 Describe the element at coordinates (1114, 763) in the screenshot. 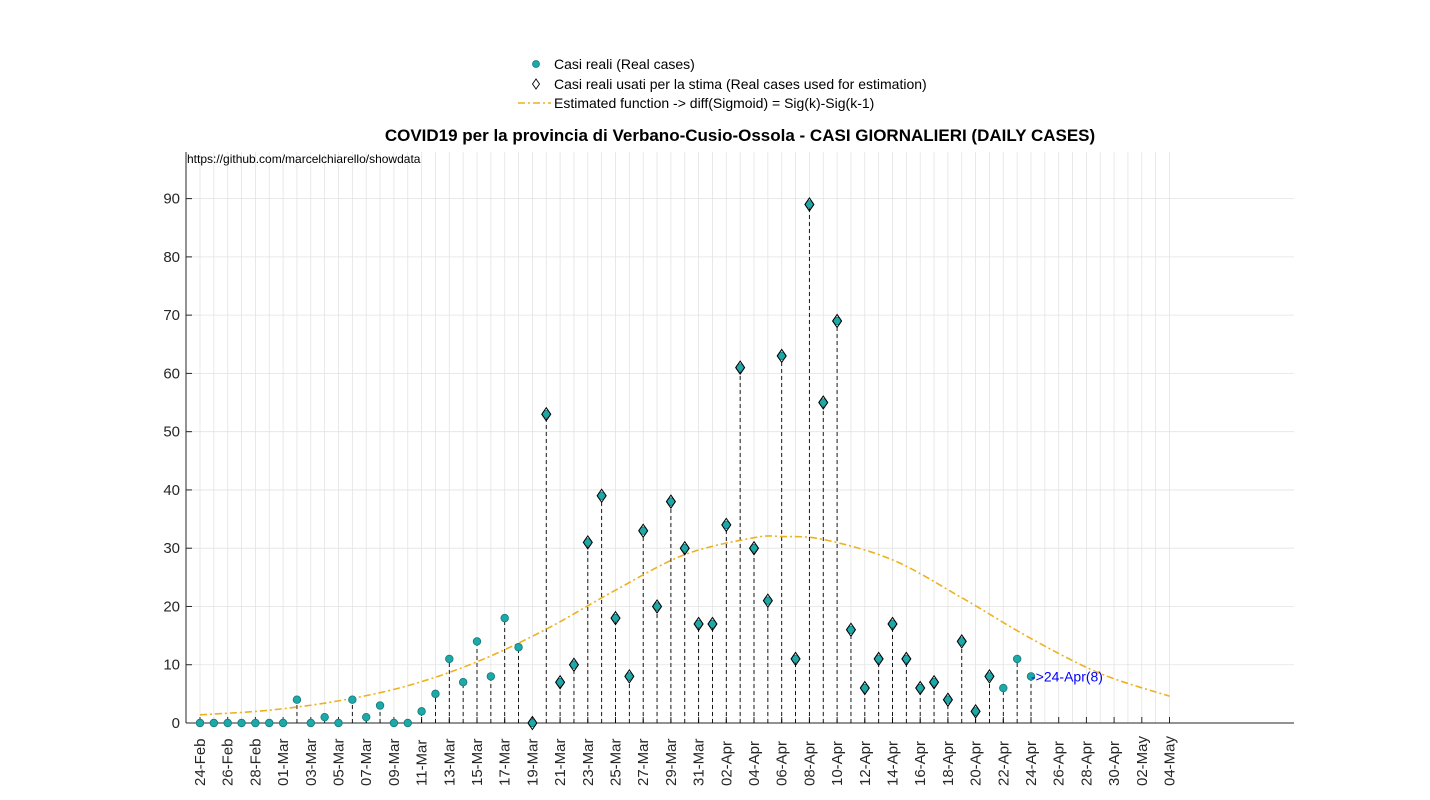

I see `x-tick-label: 30-Apr` at that location.